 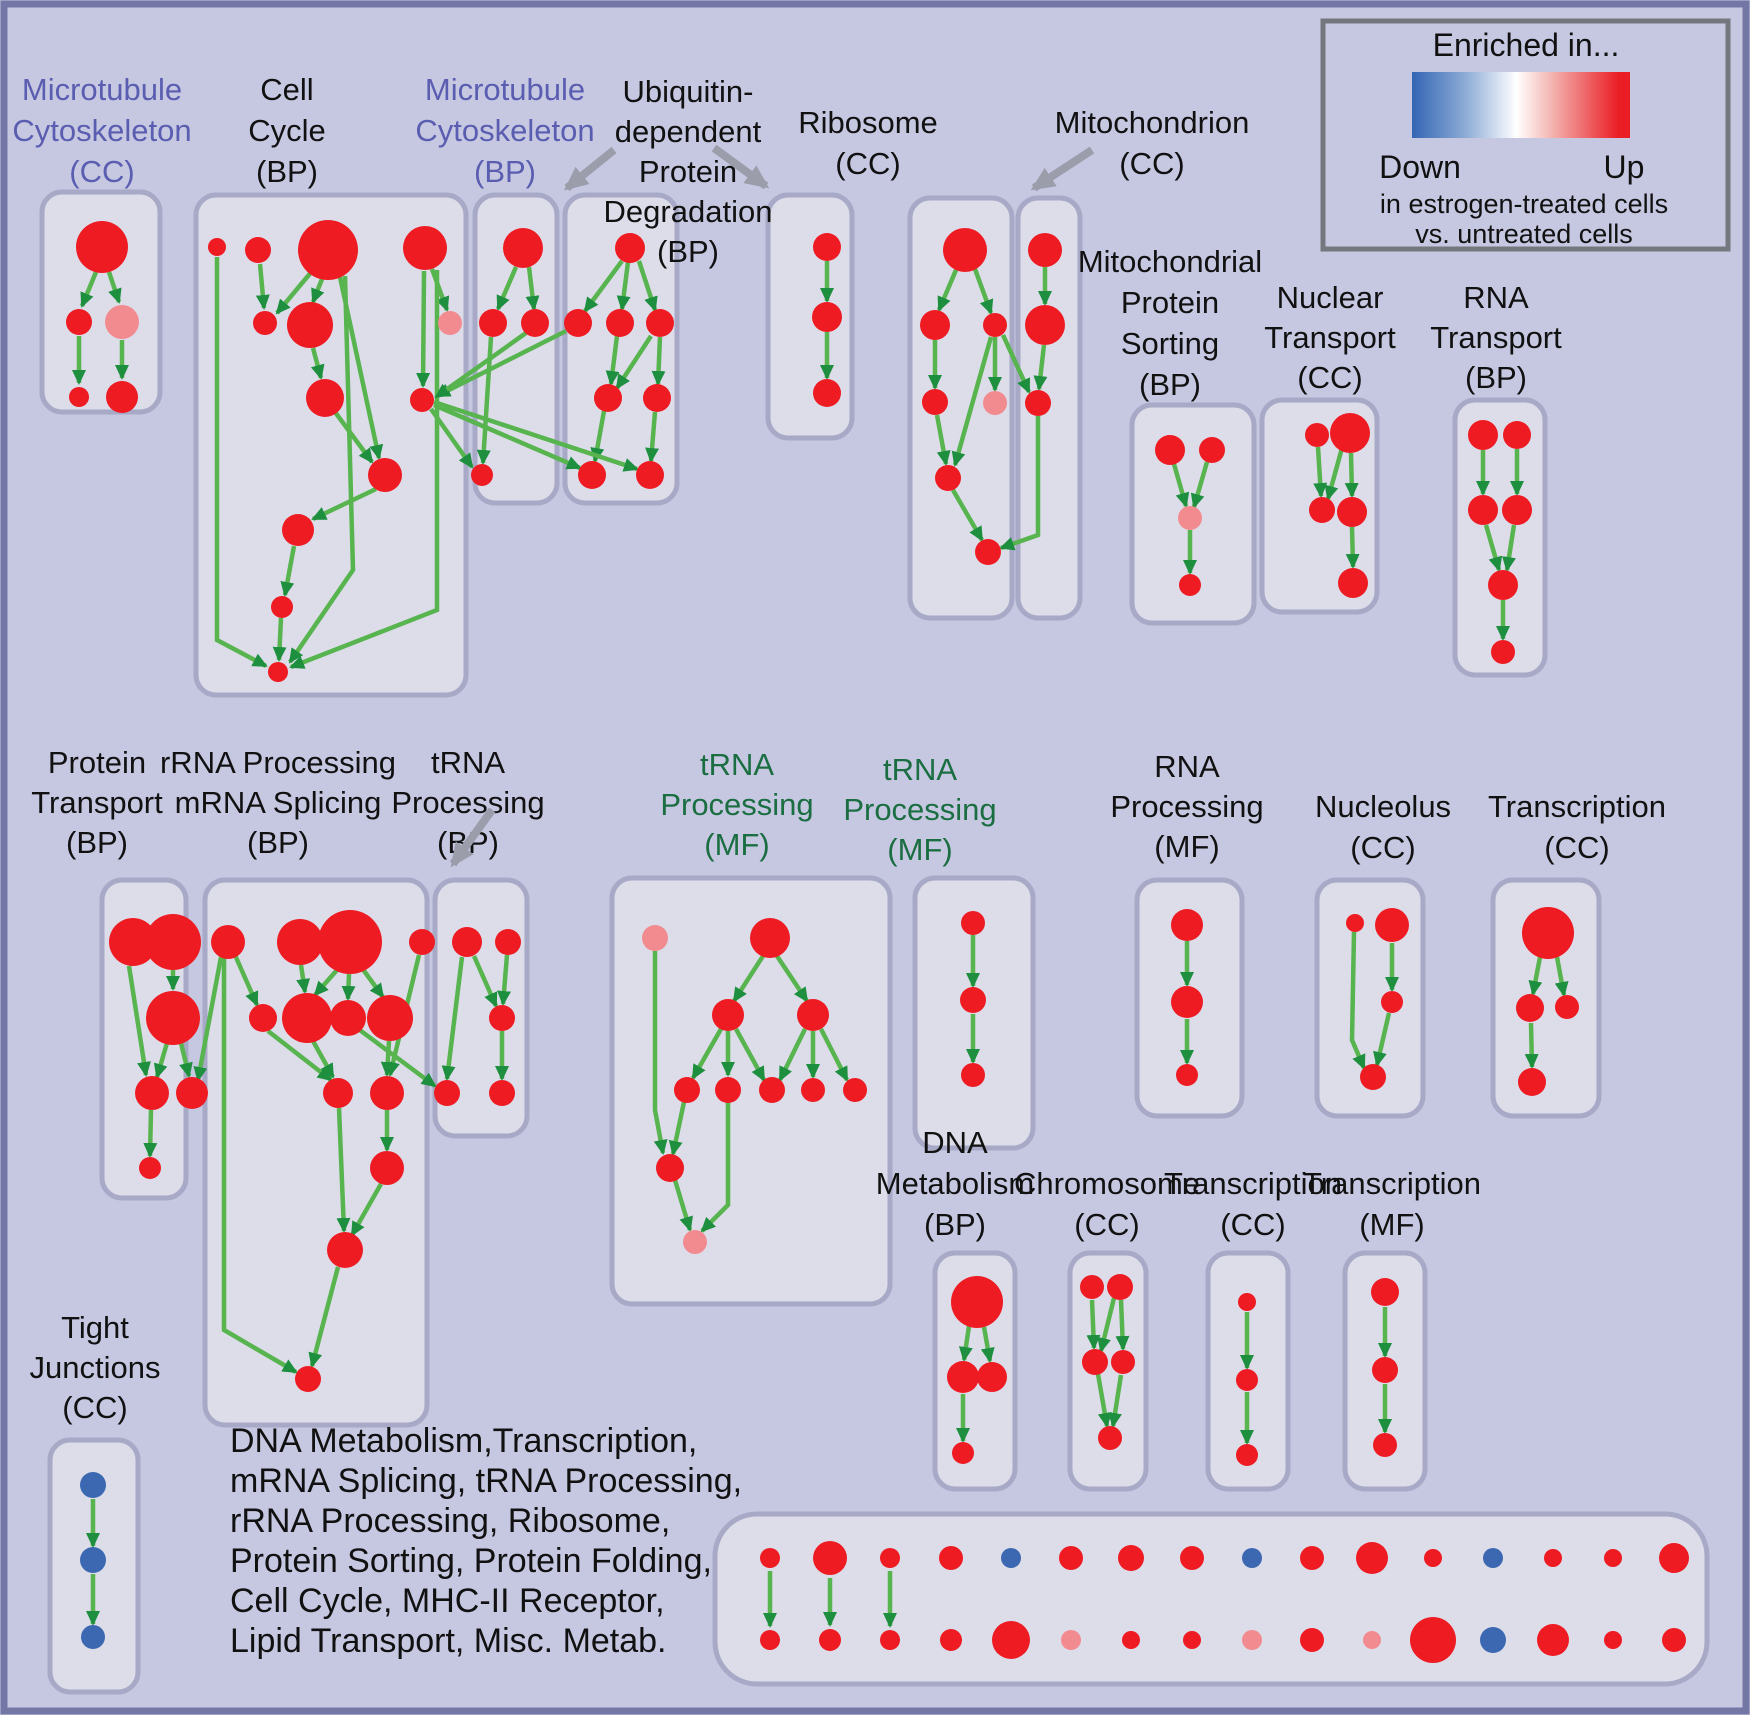 What do you see at coordinates (95, 1367) in the screenshot?
I see `group-label-tight-junctions-cc: Tight Junctions (CC)` at bounding box center [95, 1367].